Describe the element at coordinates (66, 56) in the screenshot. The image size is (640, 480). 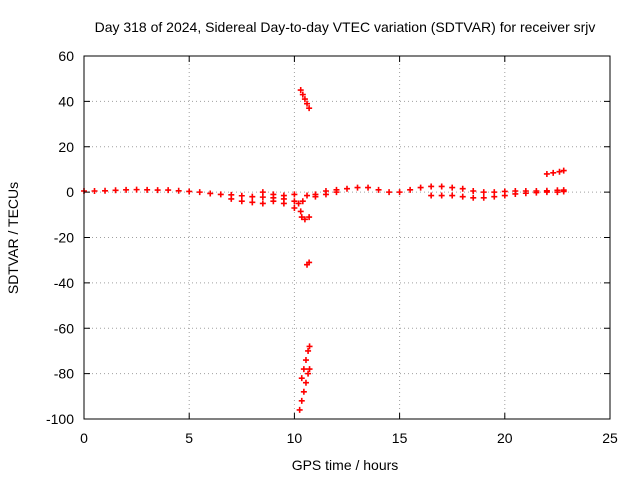
I see `y-tick-label: 60` at that location.